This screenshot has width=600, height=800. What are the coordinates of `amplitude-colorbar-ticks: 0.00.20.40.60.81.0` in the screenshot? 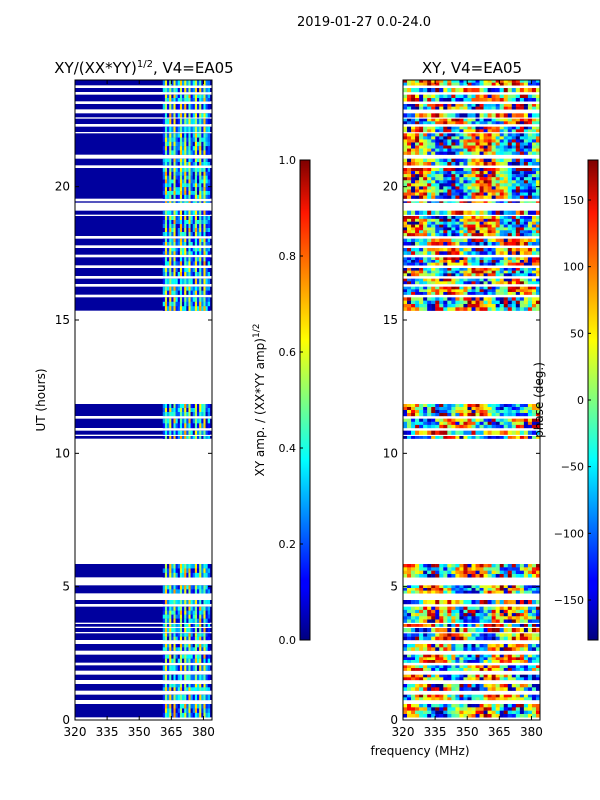 It's located at (291, 400).